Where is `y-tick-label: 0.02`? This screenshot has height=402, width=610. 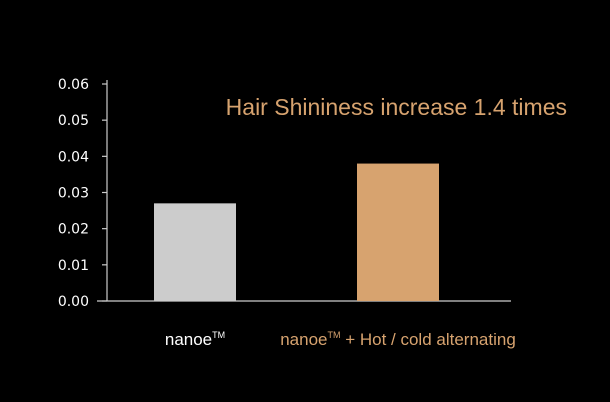
y-tick-label: 0.02 is located at coordinates (73, 230).